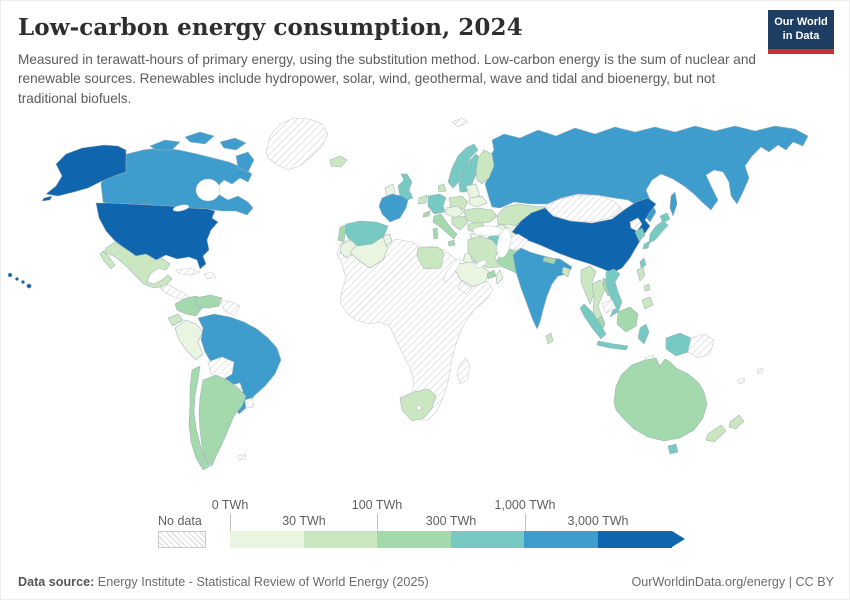 This screenshot has height=600, width=850. I want to click on country-sakhalin, so click(673, 204).